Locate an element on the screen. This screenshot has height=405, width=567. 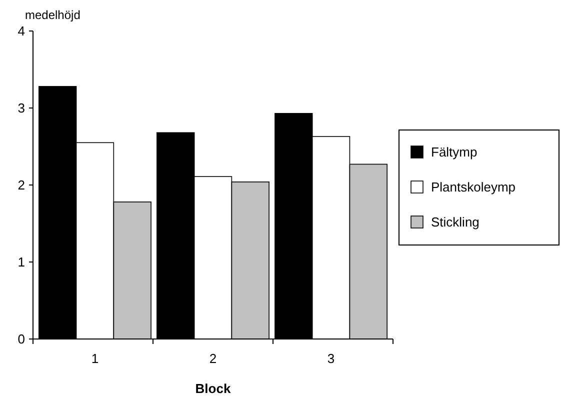
y-axis-title: medelhöjd is located at coordinates (52, 15).